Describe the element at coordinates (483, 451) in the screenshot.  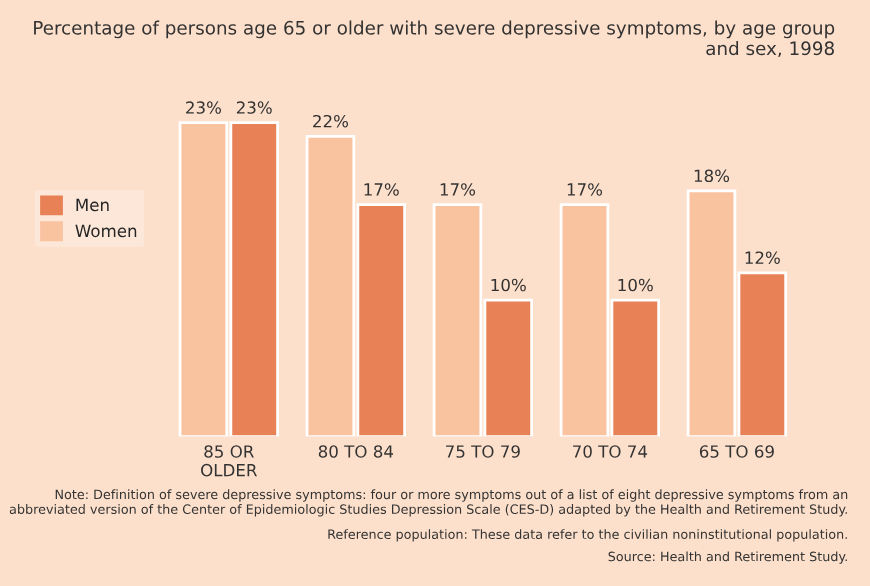
I see `x-tick-label: 75 TO 79` at that location.